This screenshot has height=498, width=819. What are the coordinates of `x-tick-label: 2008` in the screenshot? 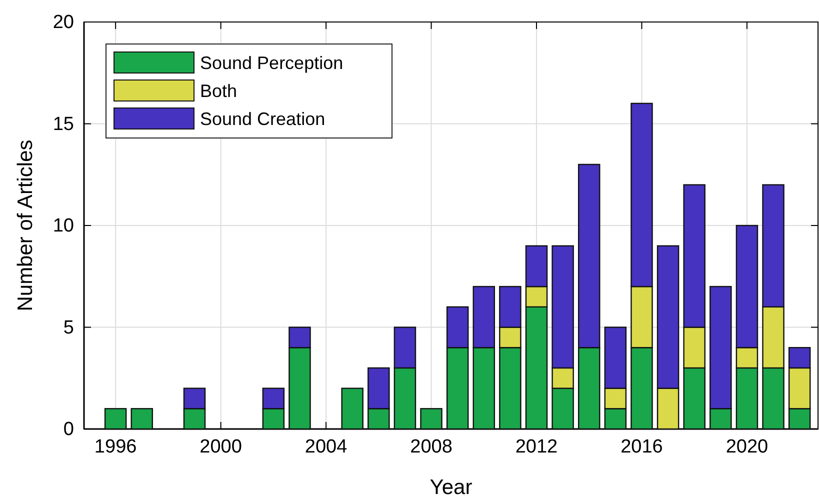 It's located at (431, 447).